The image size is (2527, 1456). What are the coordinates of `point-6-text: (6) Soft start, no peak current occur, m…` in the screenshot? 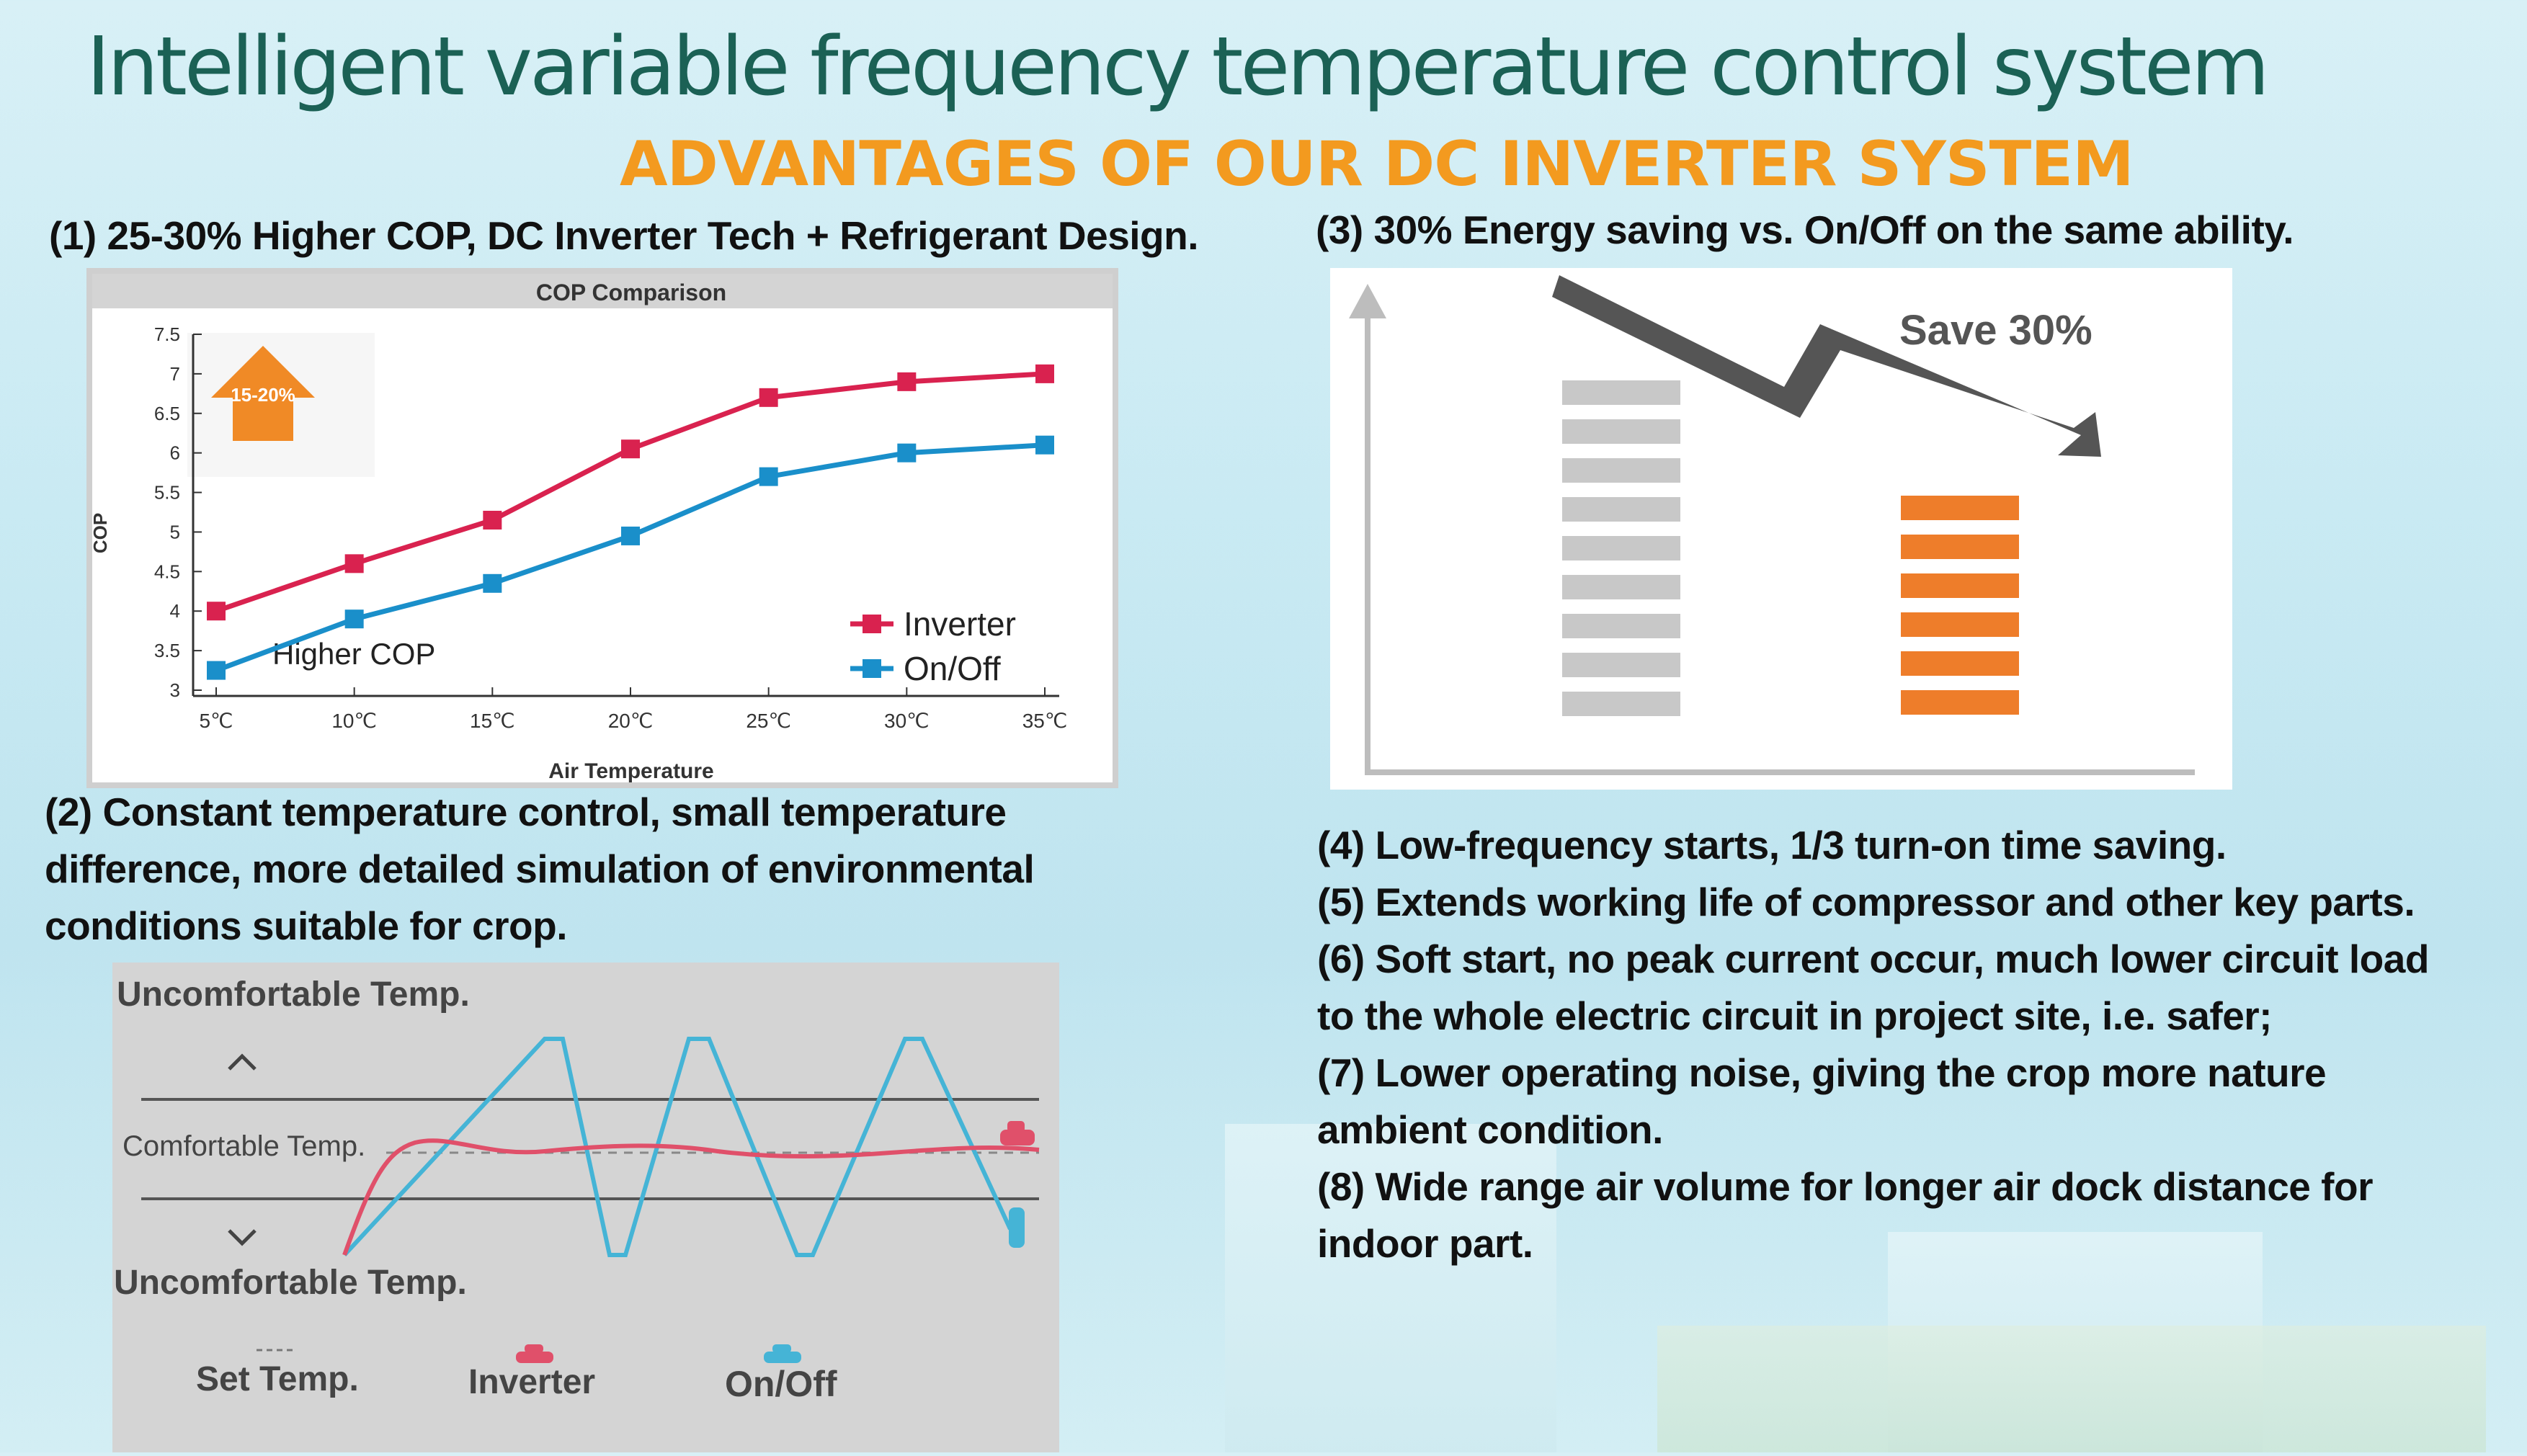 It's located at (1873, 987).